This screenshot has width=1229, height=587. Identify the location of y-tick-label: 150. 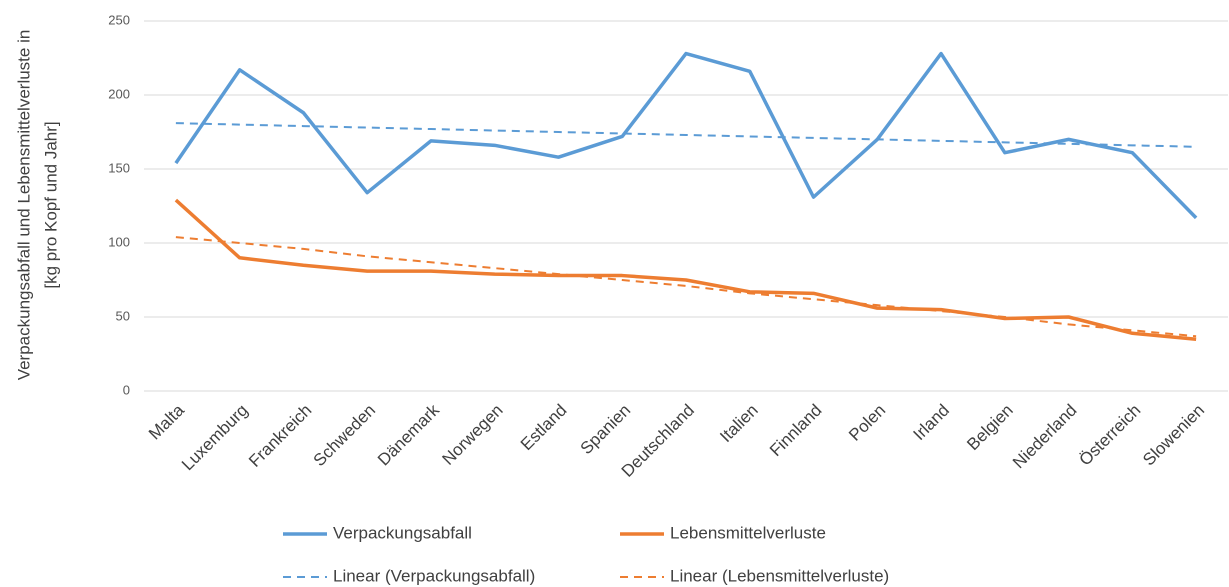
(119, 167).